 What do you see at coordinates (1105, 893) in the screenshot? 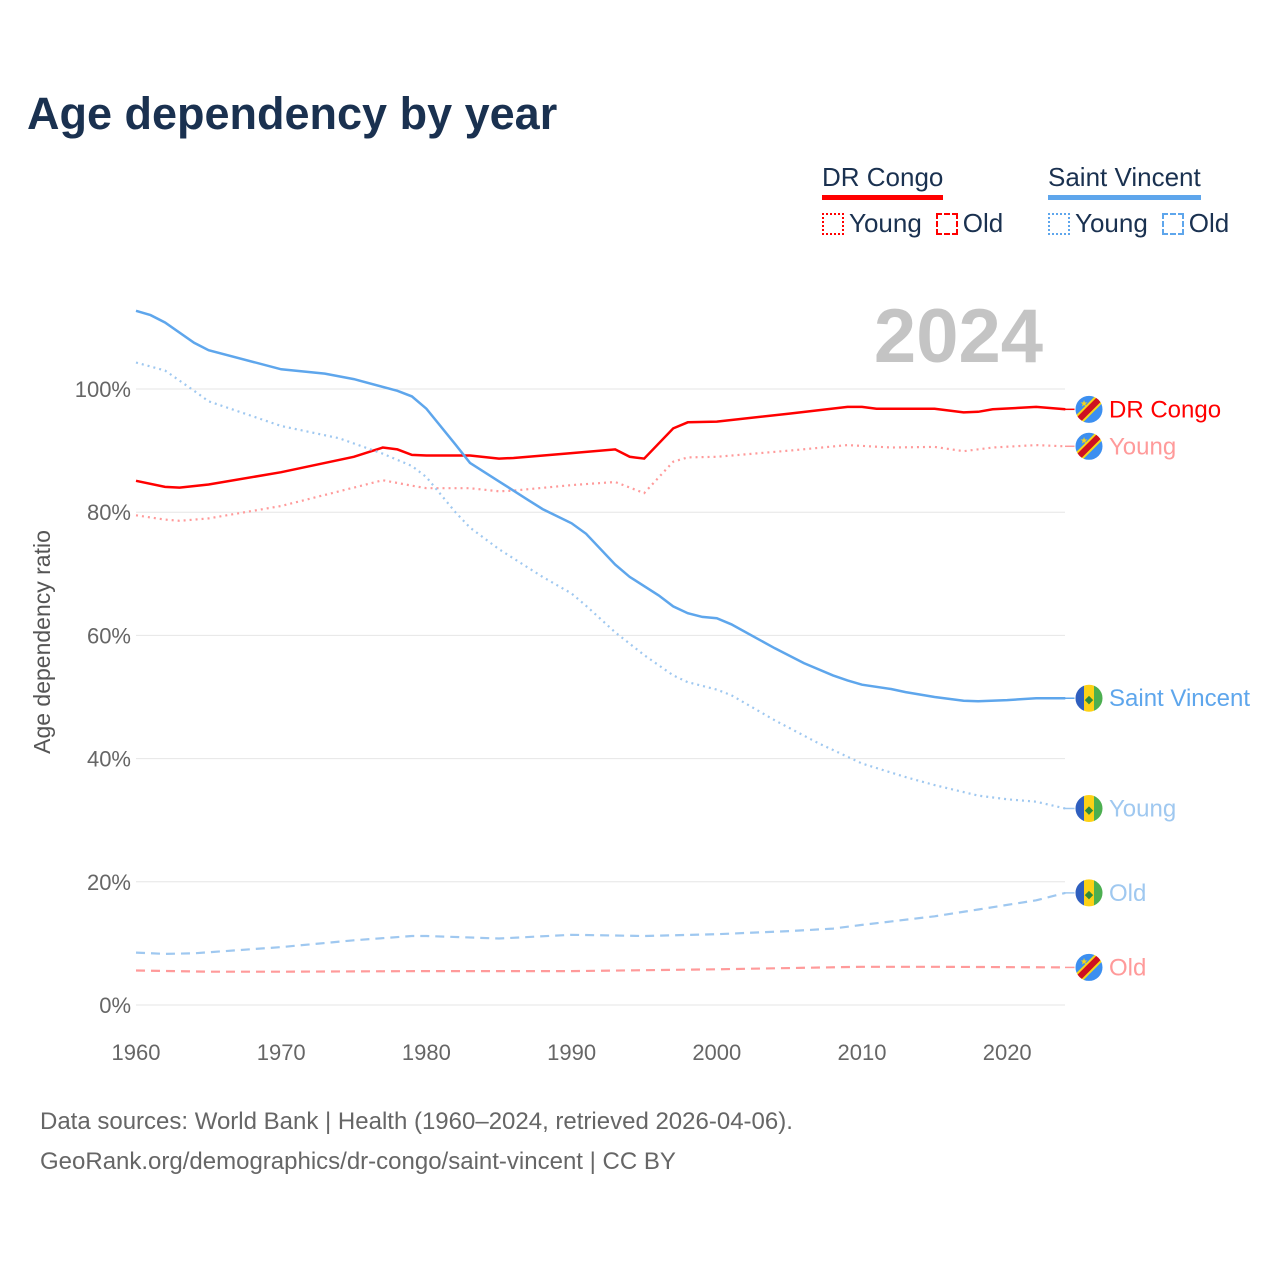
I see `end-label-group: ◆ Old` at bounding box center [1105, 893].